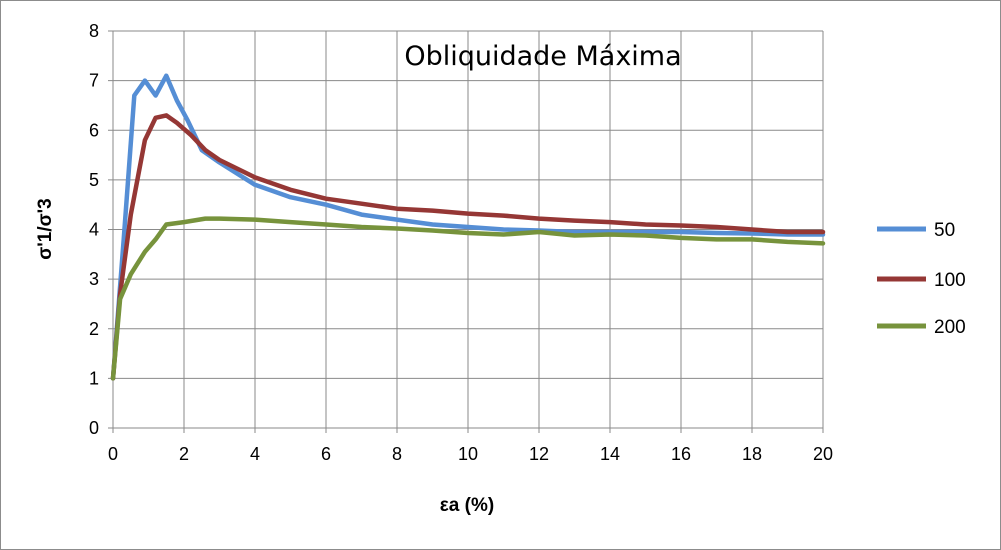 Image resolution: width=1001 pixels, height=550 pixels. Describe the element at coordinates (94, 81) in the screenshot. I see `y-tick-label: 7` at that location.